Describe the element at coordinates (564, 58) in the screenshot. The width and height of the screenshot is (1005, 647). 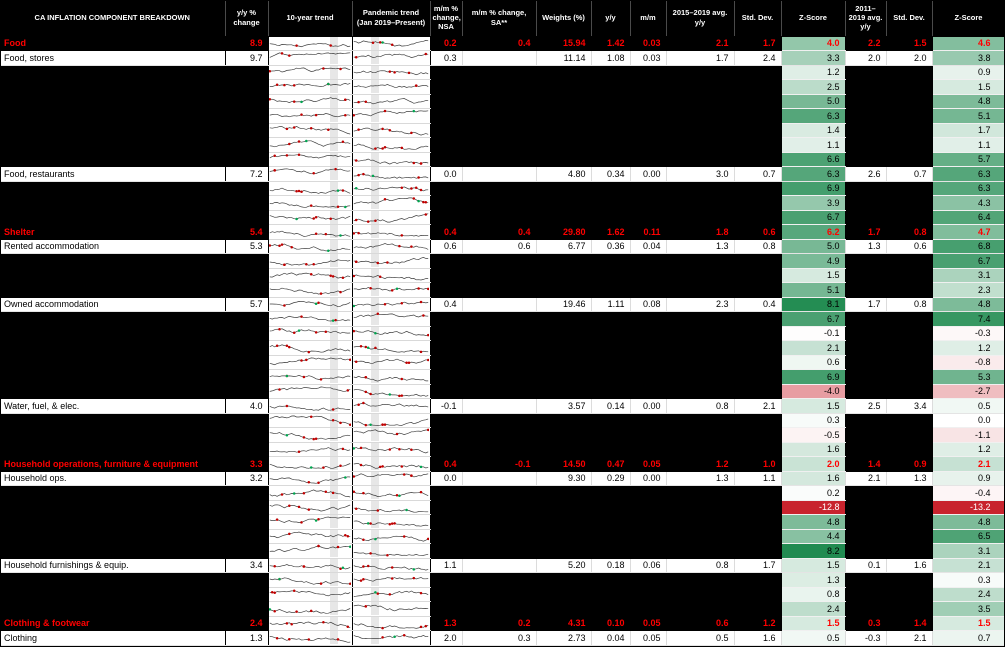
I see `cell-weight-pct: 11.14` at that location.